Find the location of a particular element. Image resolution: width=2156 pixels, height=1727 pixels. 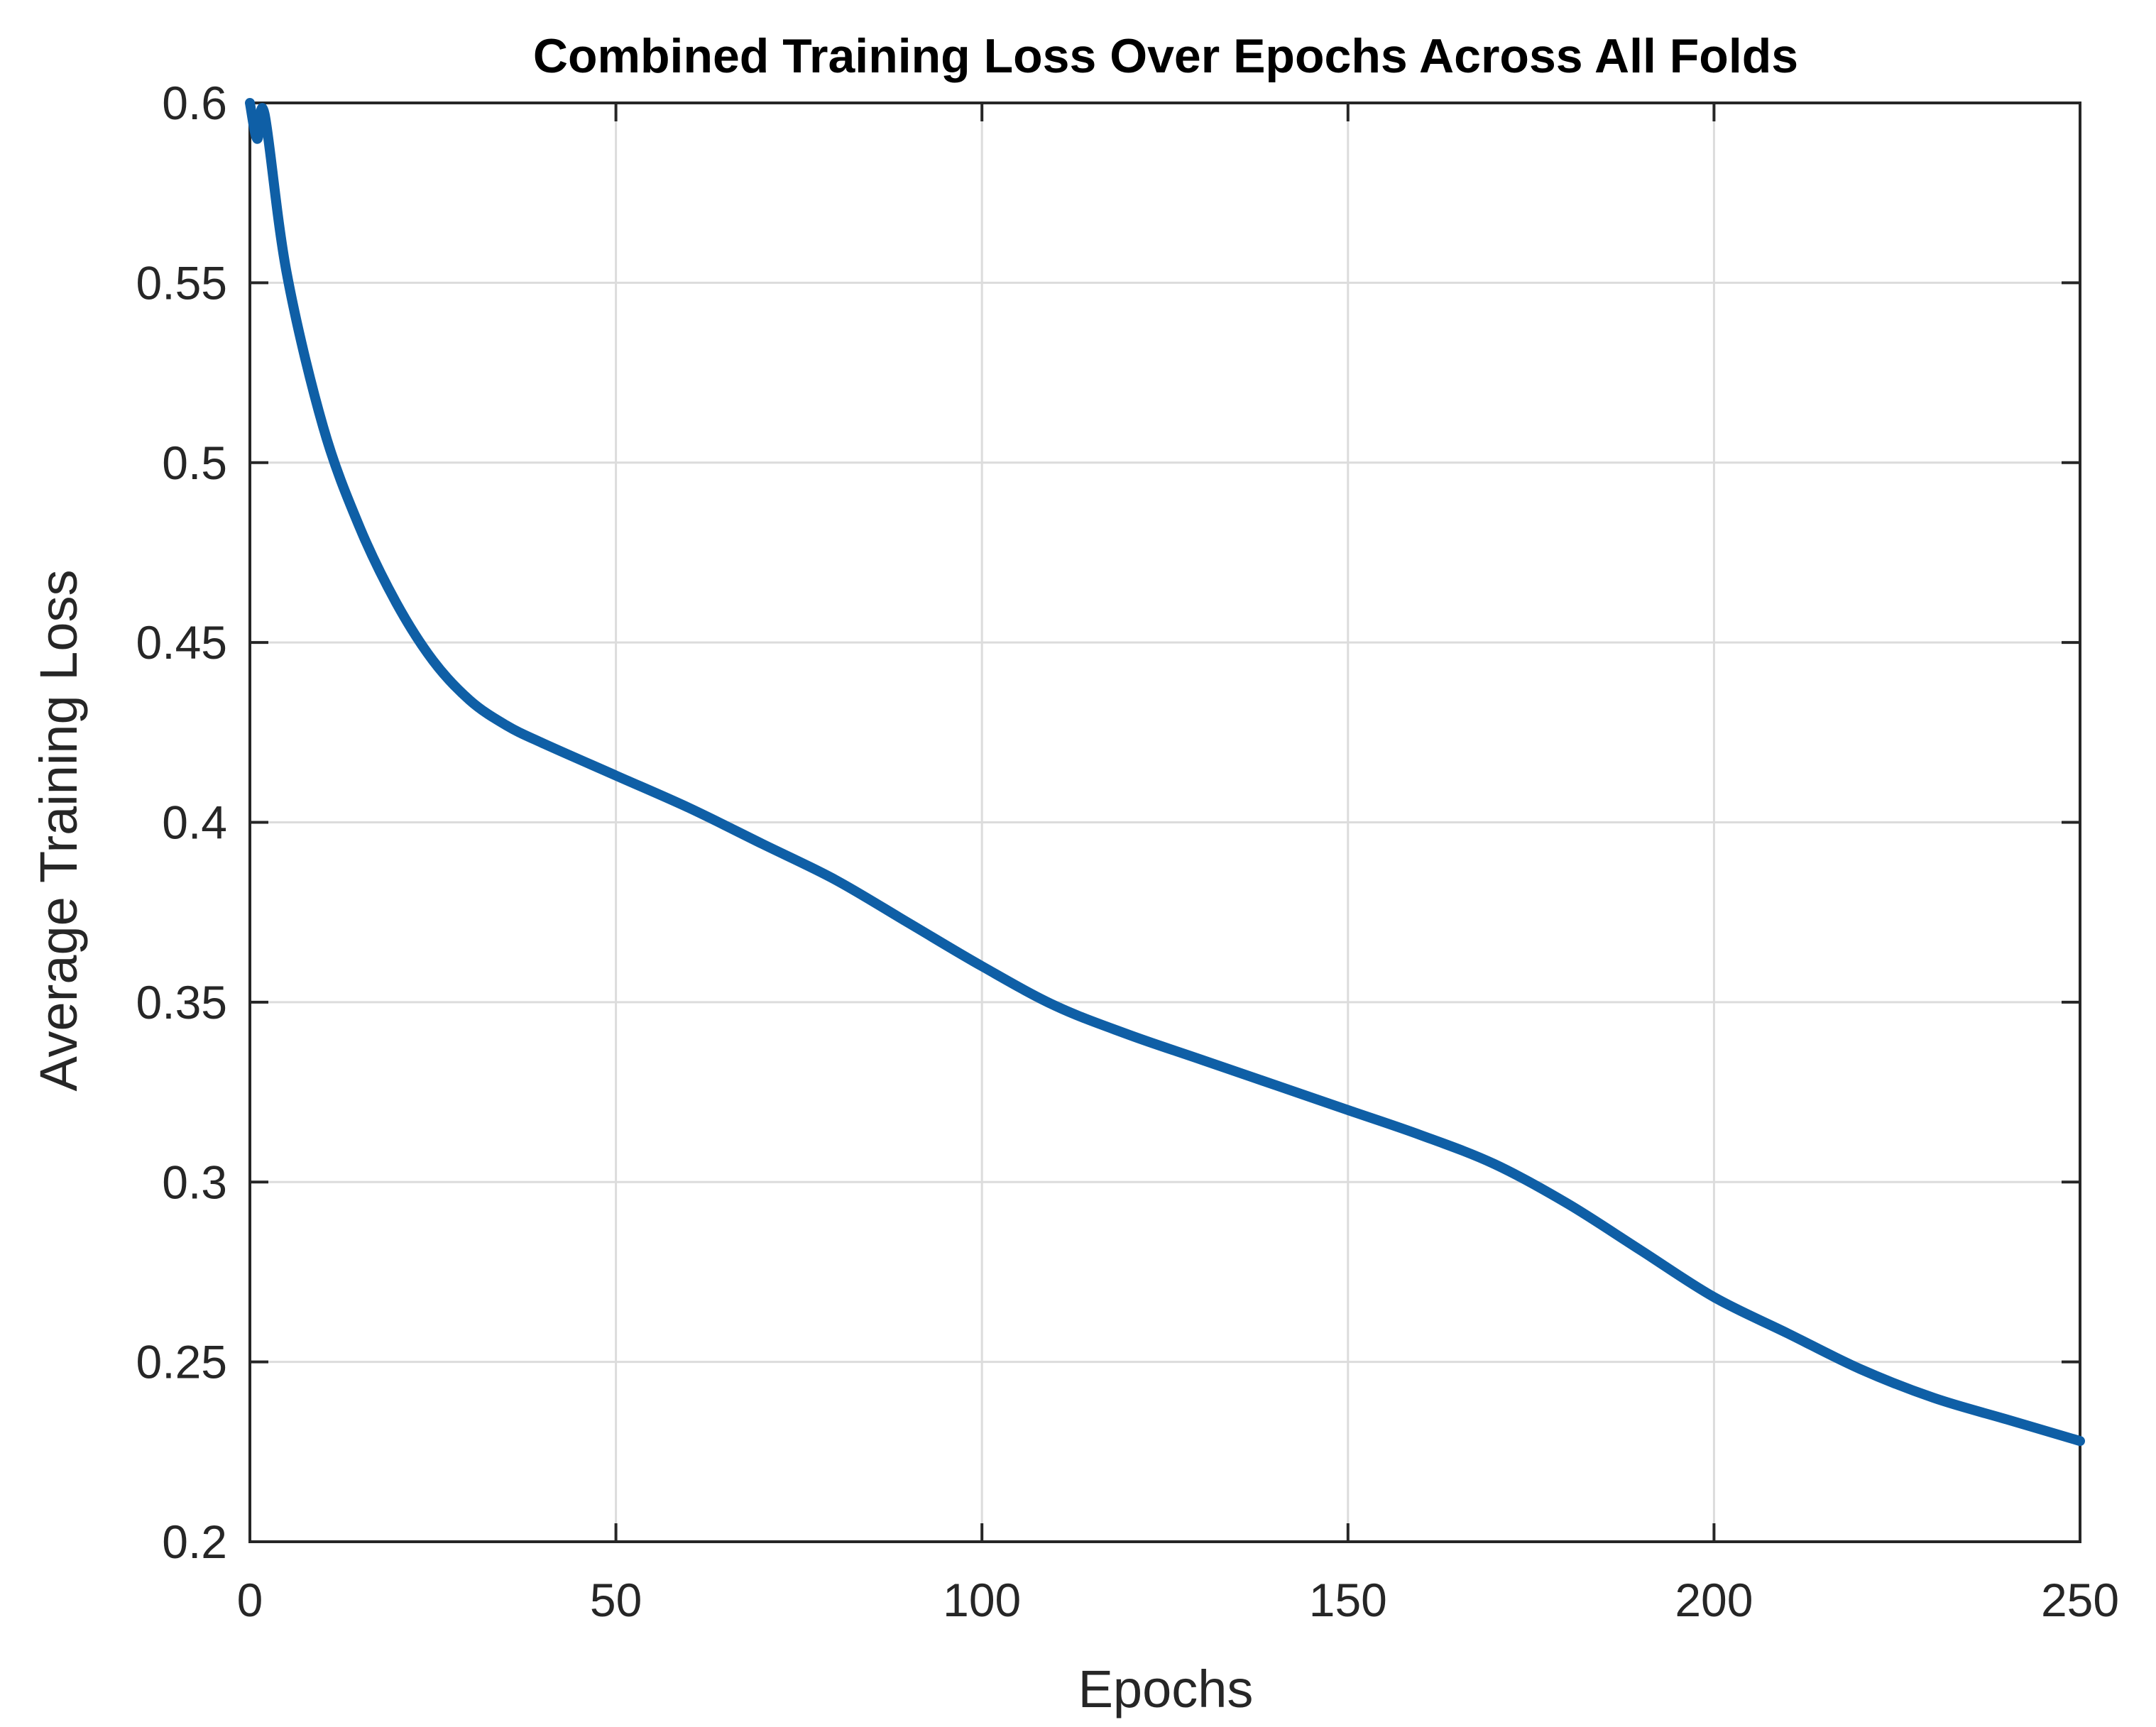

y-tick-label: 0.3 is located at coordinates (194, 1182).